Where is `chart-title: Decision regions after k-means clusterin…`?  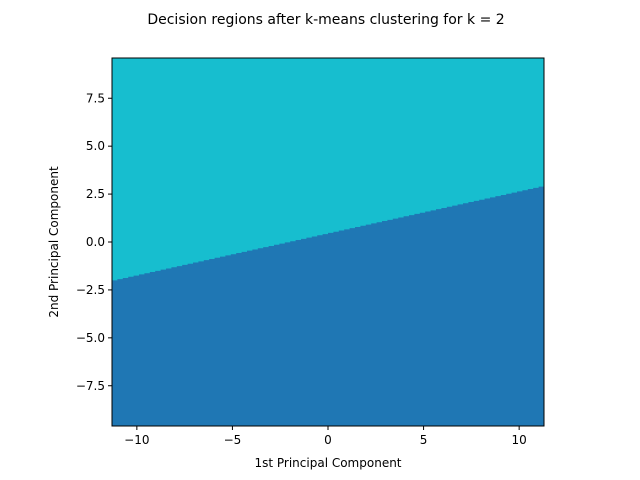
chart-title: Decision regions after k-means clusterin… is located at coordinates (325, 20).